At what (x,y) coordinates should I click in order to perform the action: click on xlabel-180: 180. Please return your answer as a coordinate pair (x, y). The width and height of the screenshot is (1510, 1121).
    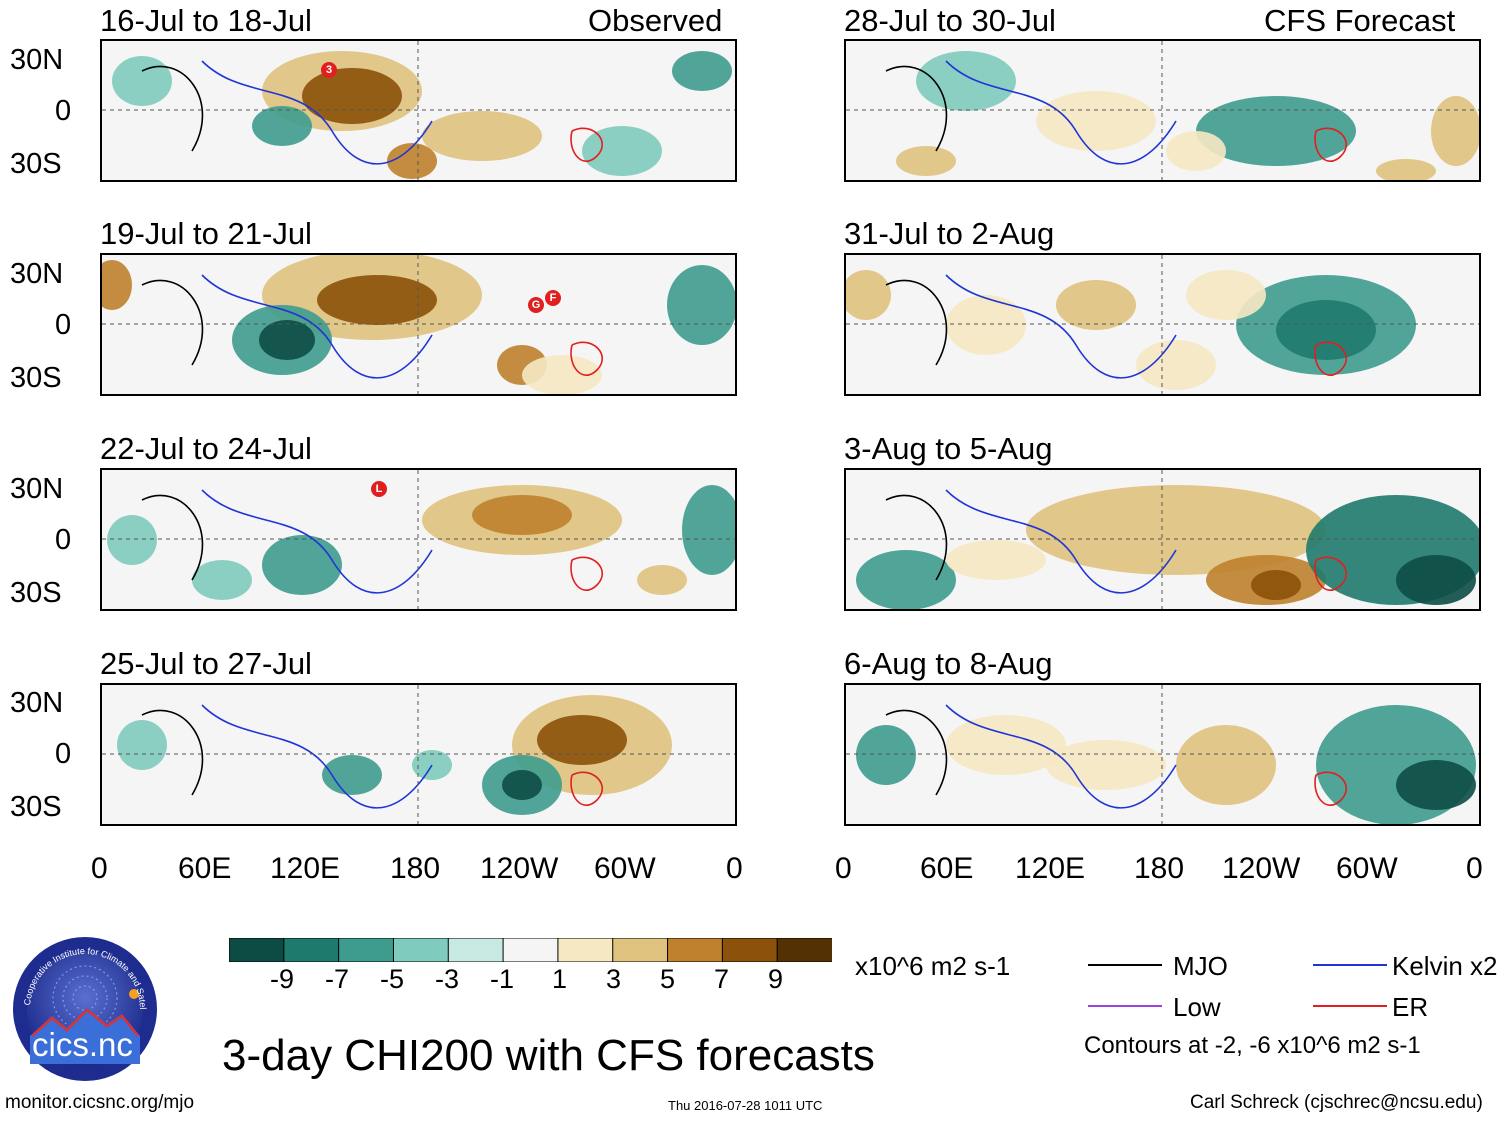
    Looking at the image, I should click on (1159, 868).